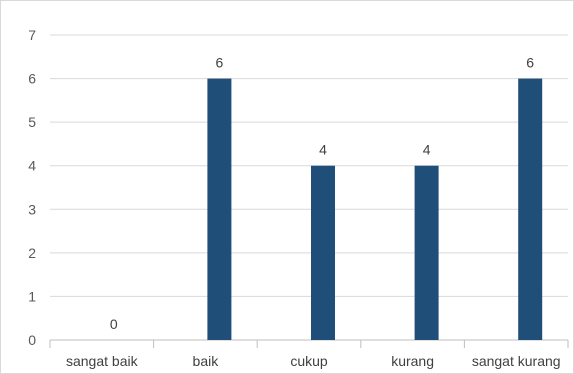 This screenshot has height=374, width=574. What do you see at coordinates (32, 166) in the screenshot?
I see `y-tick-label: 4` at bounding box center [32, 166].